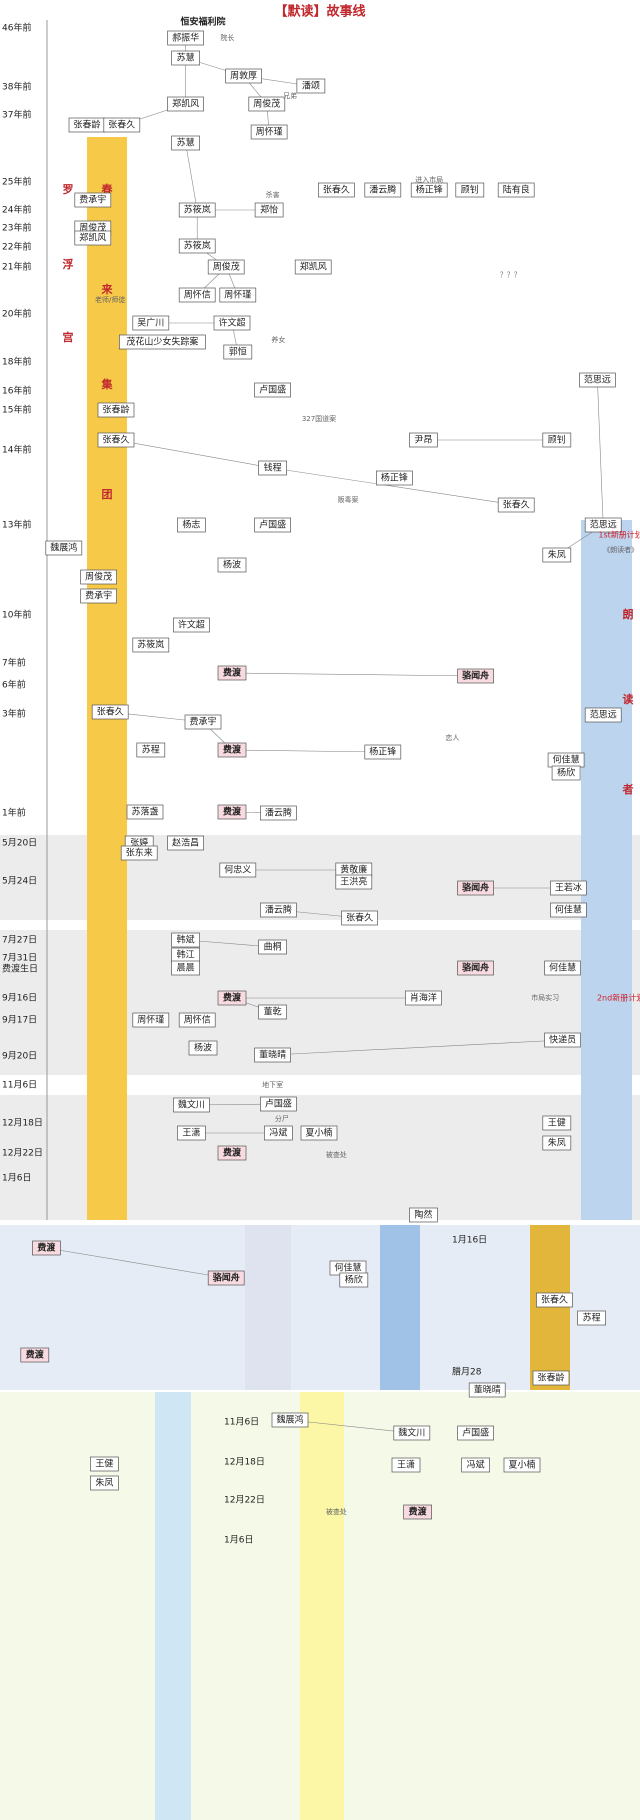 This screenshot has height=1820, width=640. What do you see at coordinates (557, 440) in the screenshot?
I see `node-label: 顾钊` at bounding box center [557, 440].